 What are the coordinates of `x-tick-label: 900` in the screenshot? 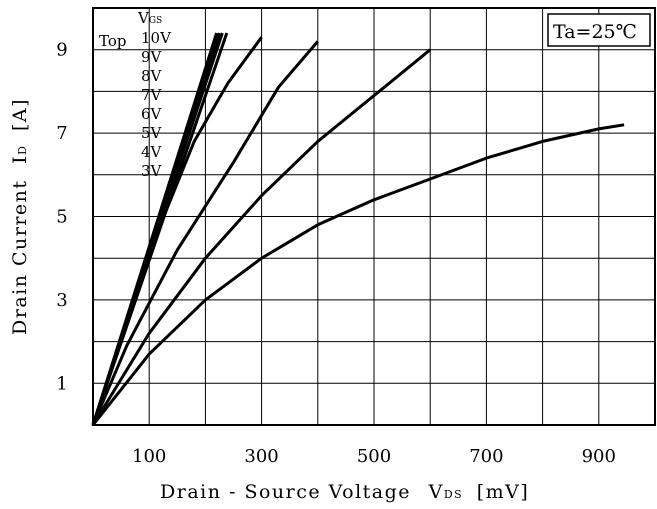 It's located at (599, 456).